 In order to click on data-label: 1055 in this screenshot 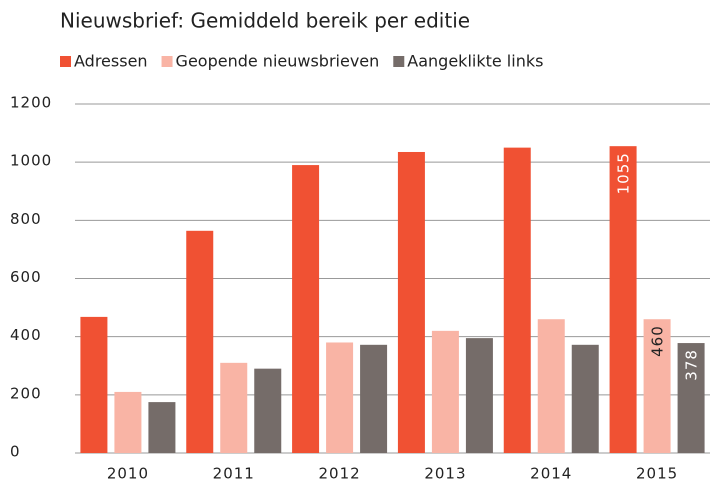, I will do `click(624, 173)`.